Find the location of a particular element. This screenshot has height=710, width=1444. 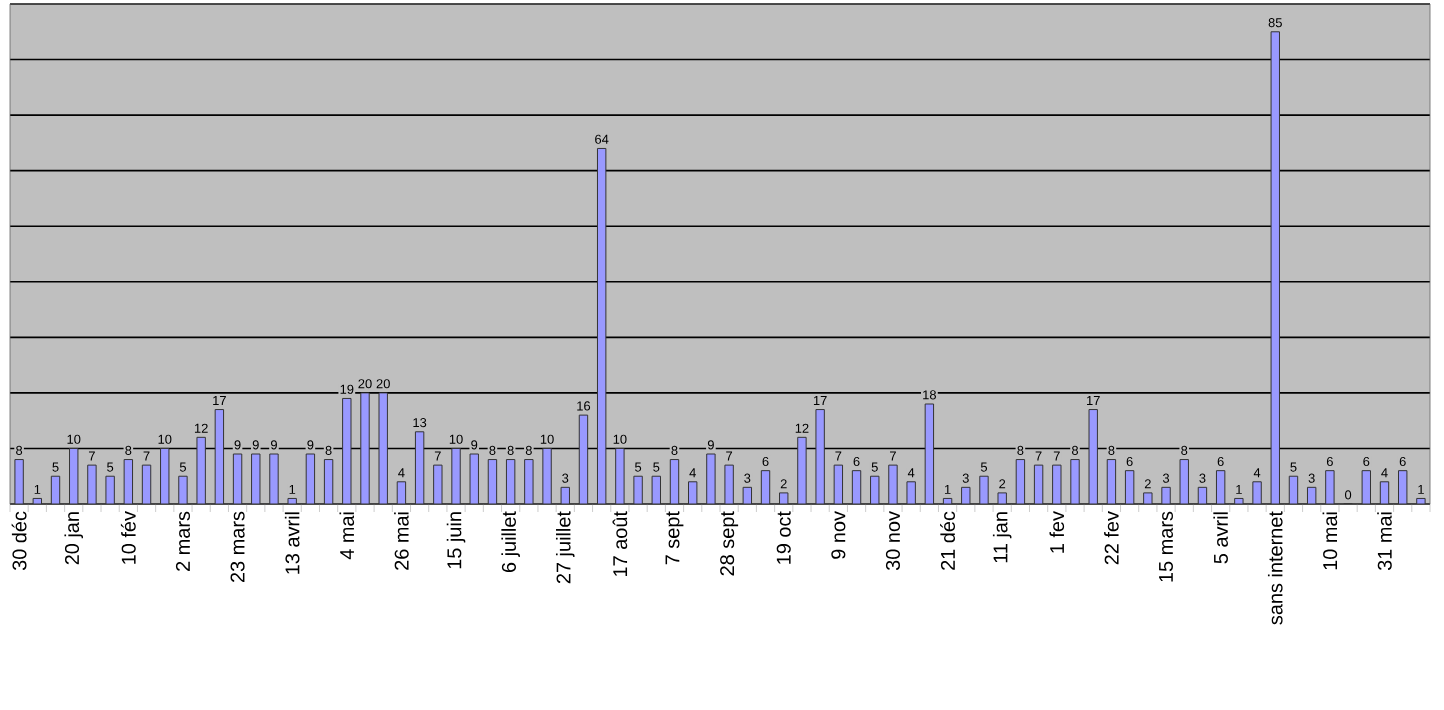

x-tick-label: 11 jan is located at coordinates (1002, 537).